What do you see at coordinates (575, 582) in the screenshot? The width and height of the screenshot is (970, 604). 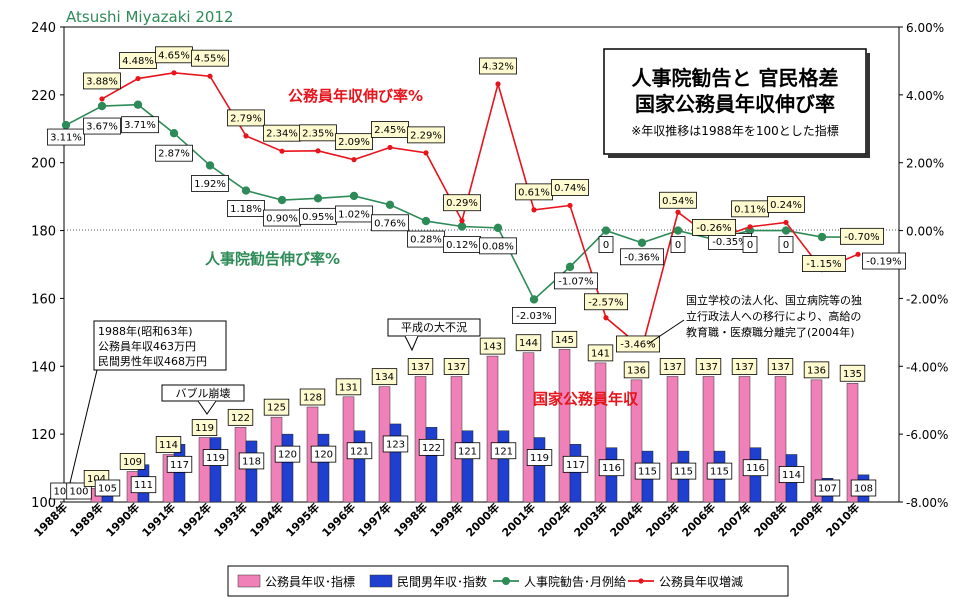 I see `legend-label-2: 人事院勧告･月例給` at bounding box center [575, 582].